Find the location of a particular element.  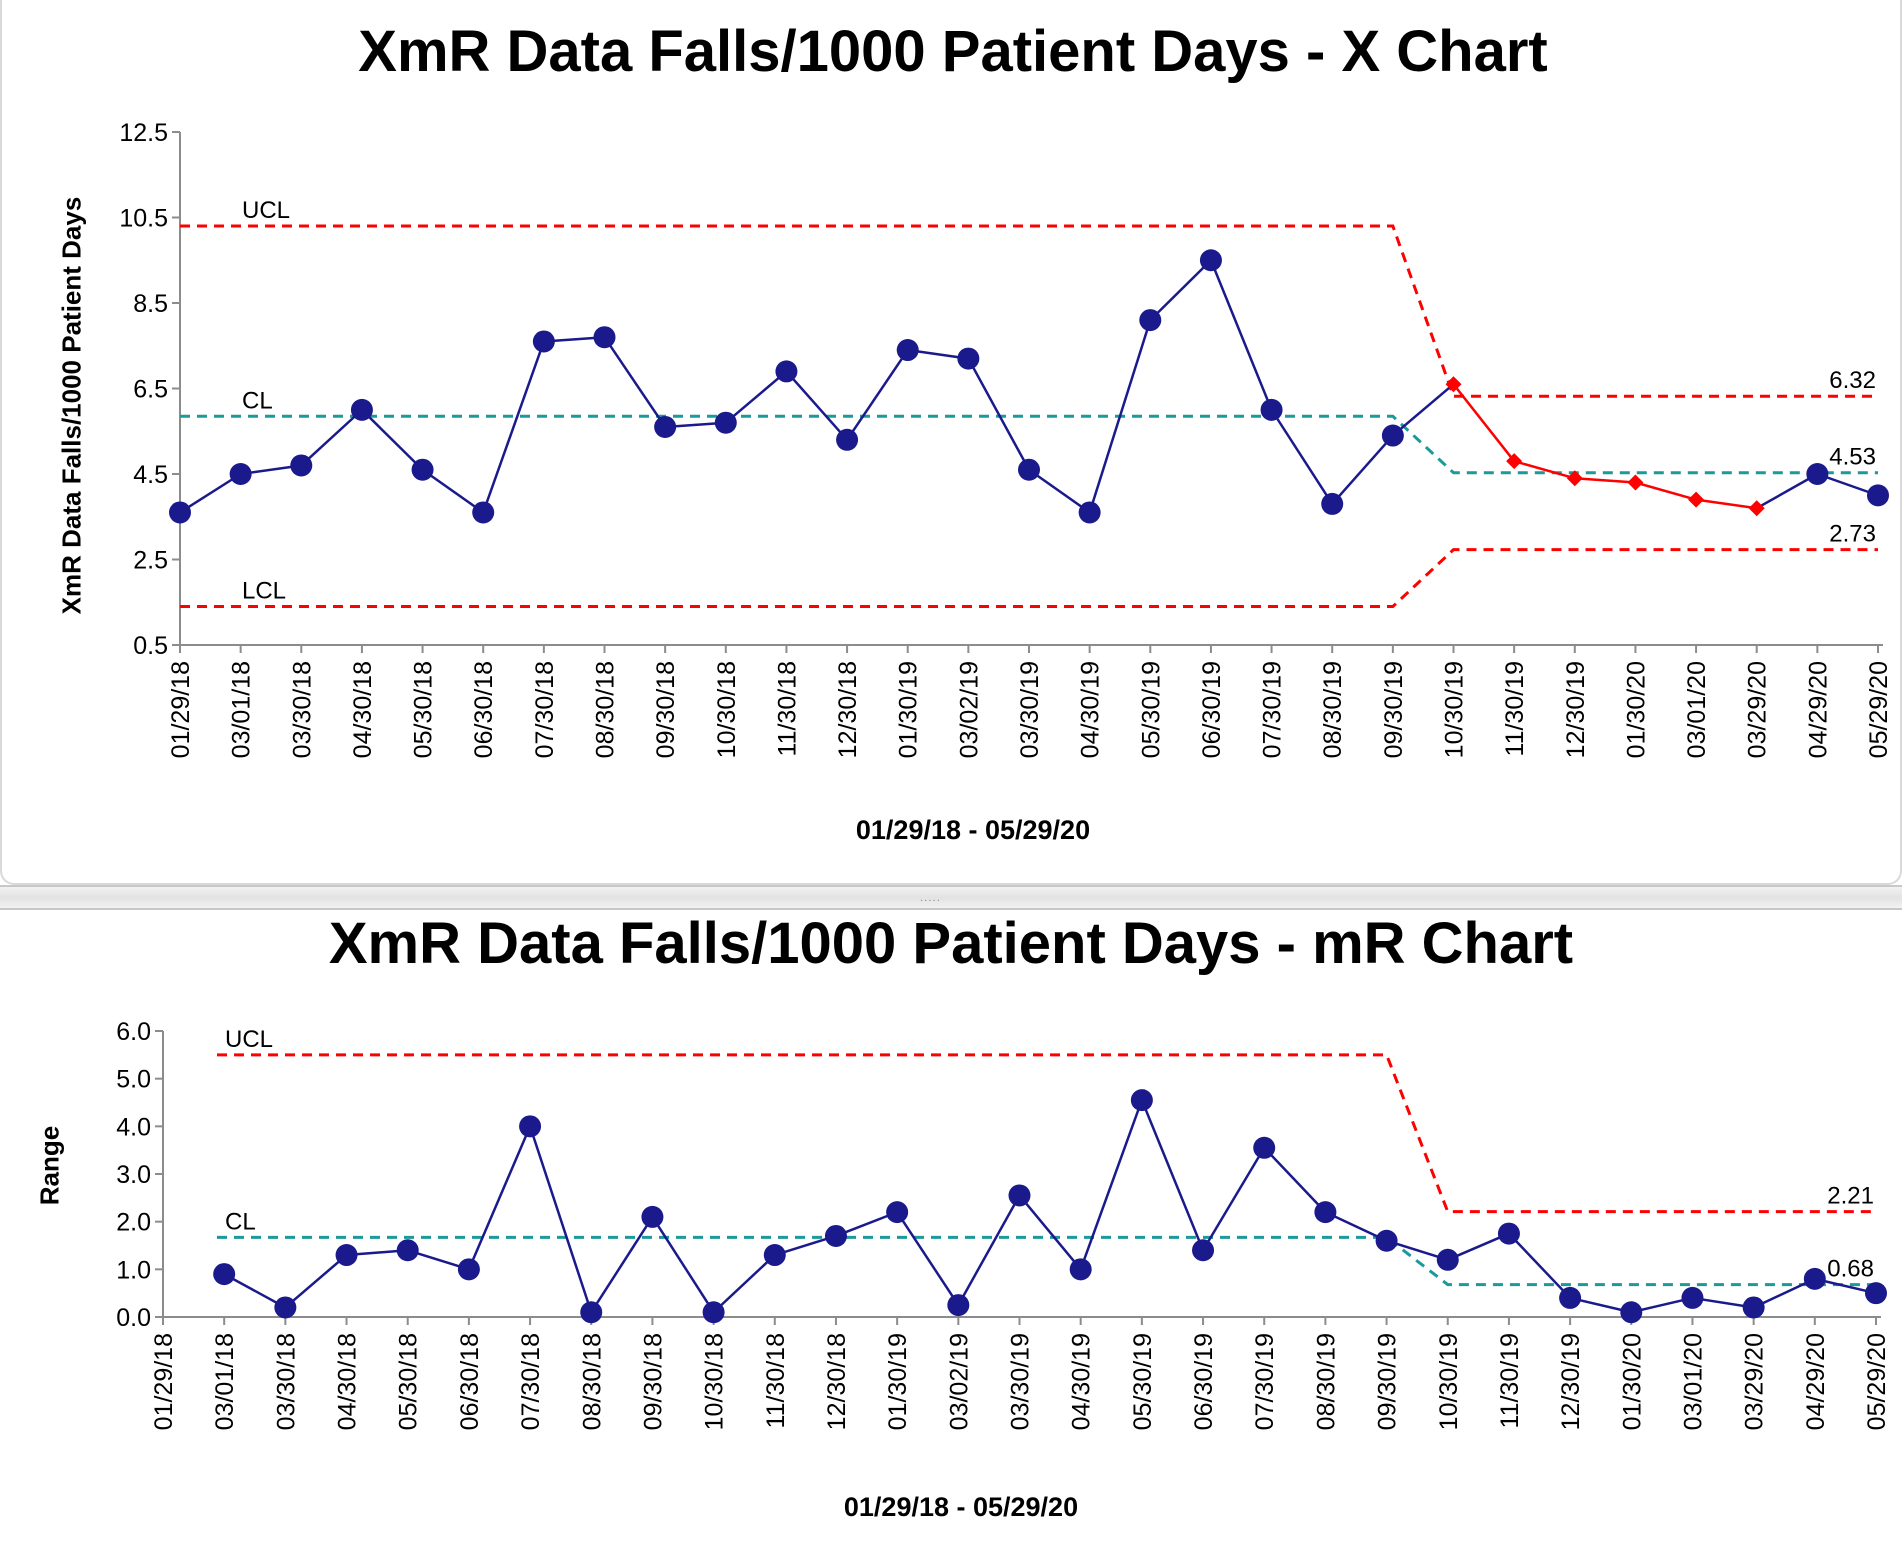

mr-chart-x-tick-label: 09/30/19 is located at coordinates (1388, 1381).